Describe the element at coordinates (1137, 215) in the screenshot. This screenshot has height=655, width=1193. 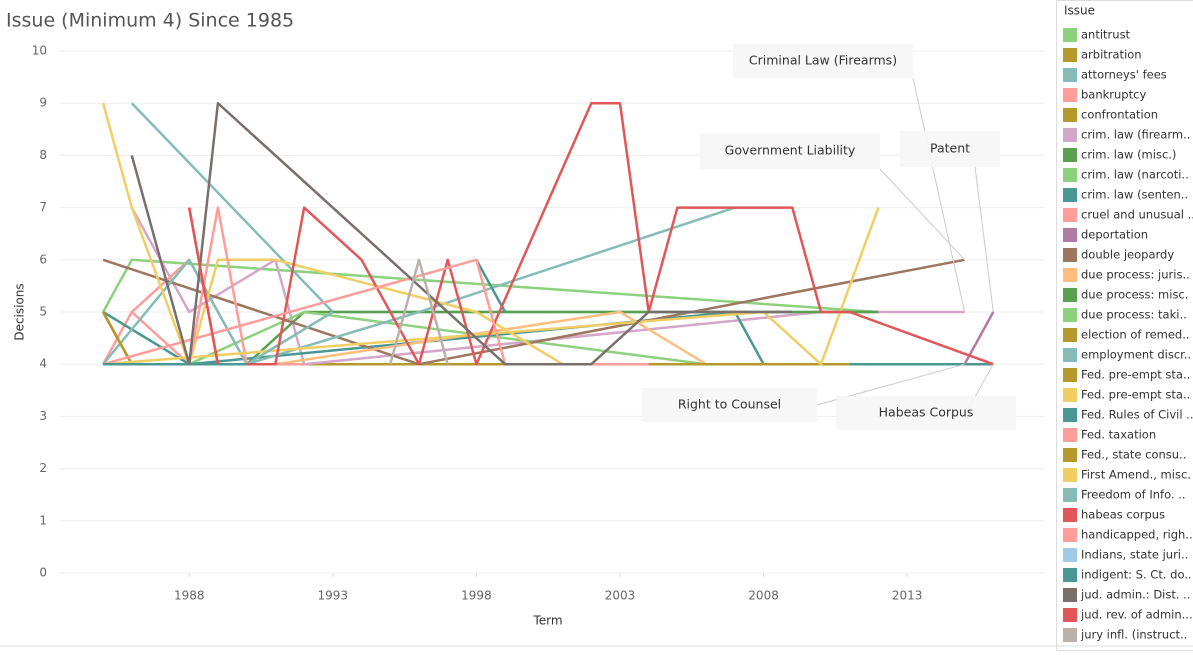
I see `legend-label: cruel and unusual ..` at that location.